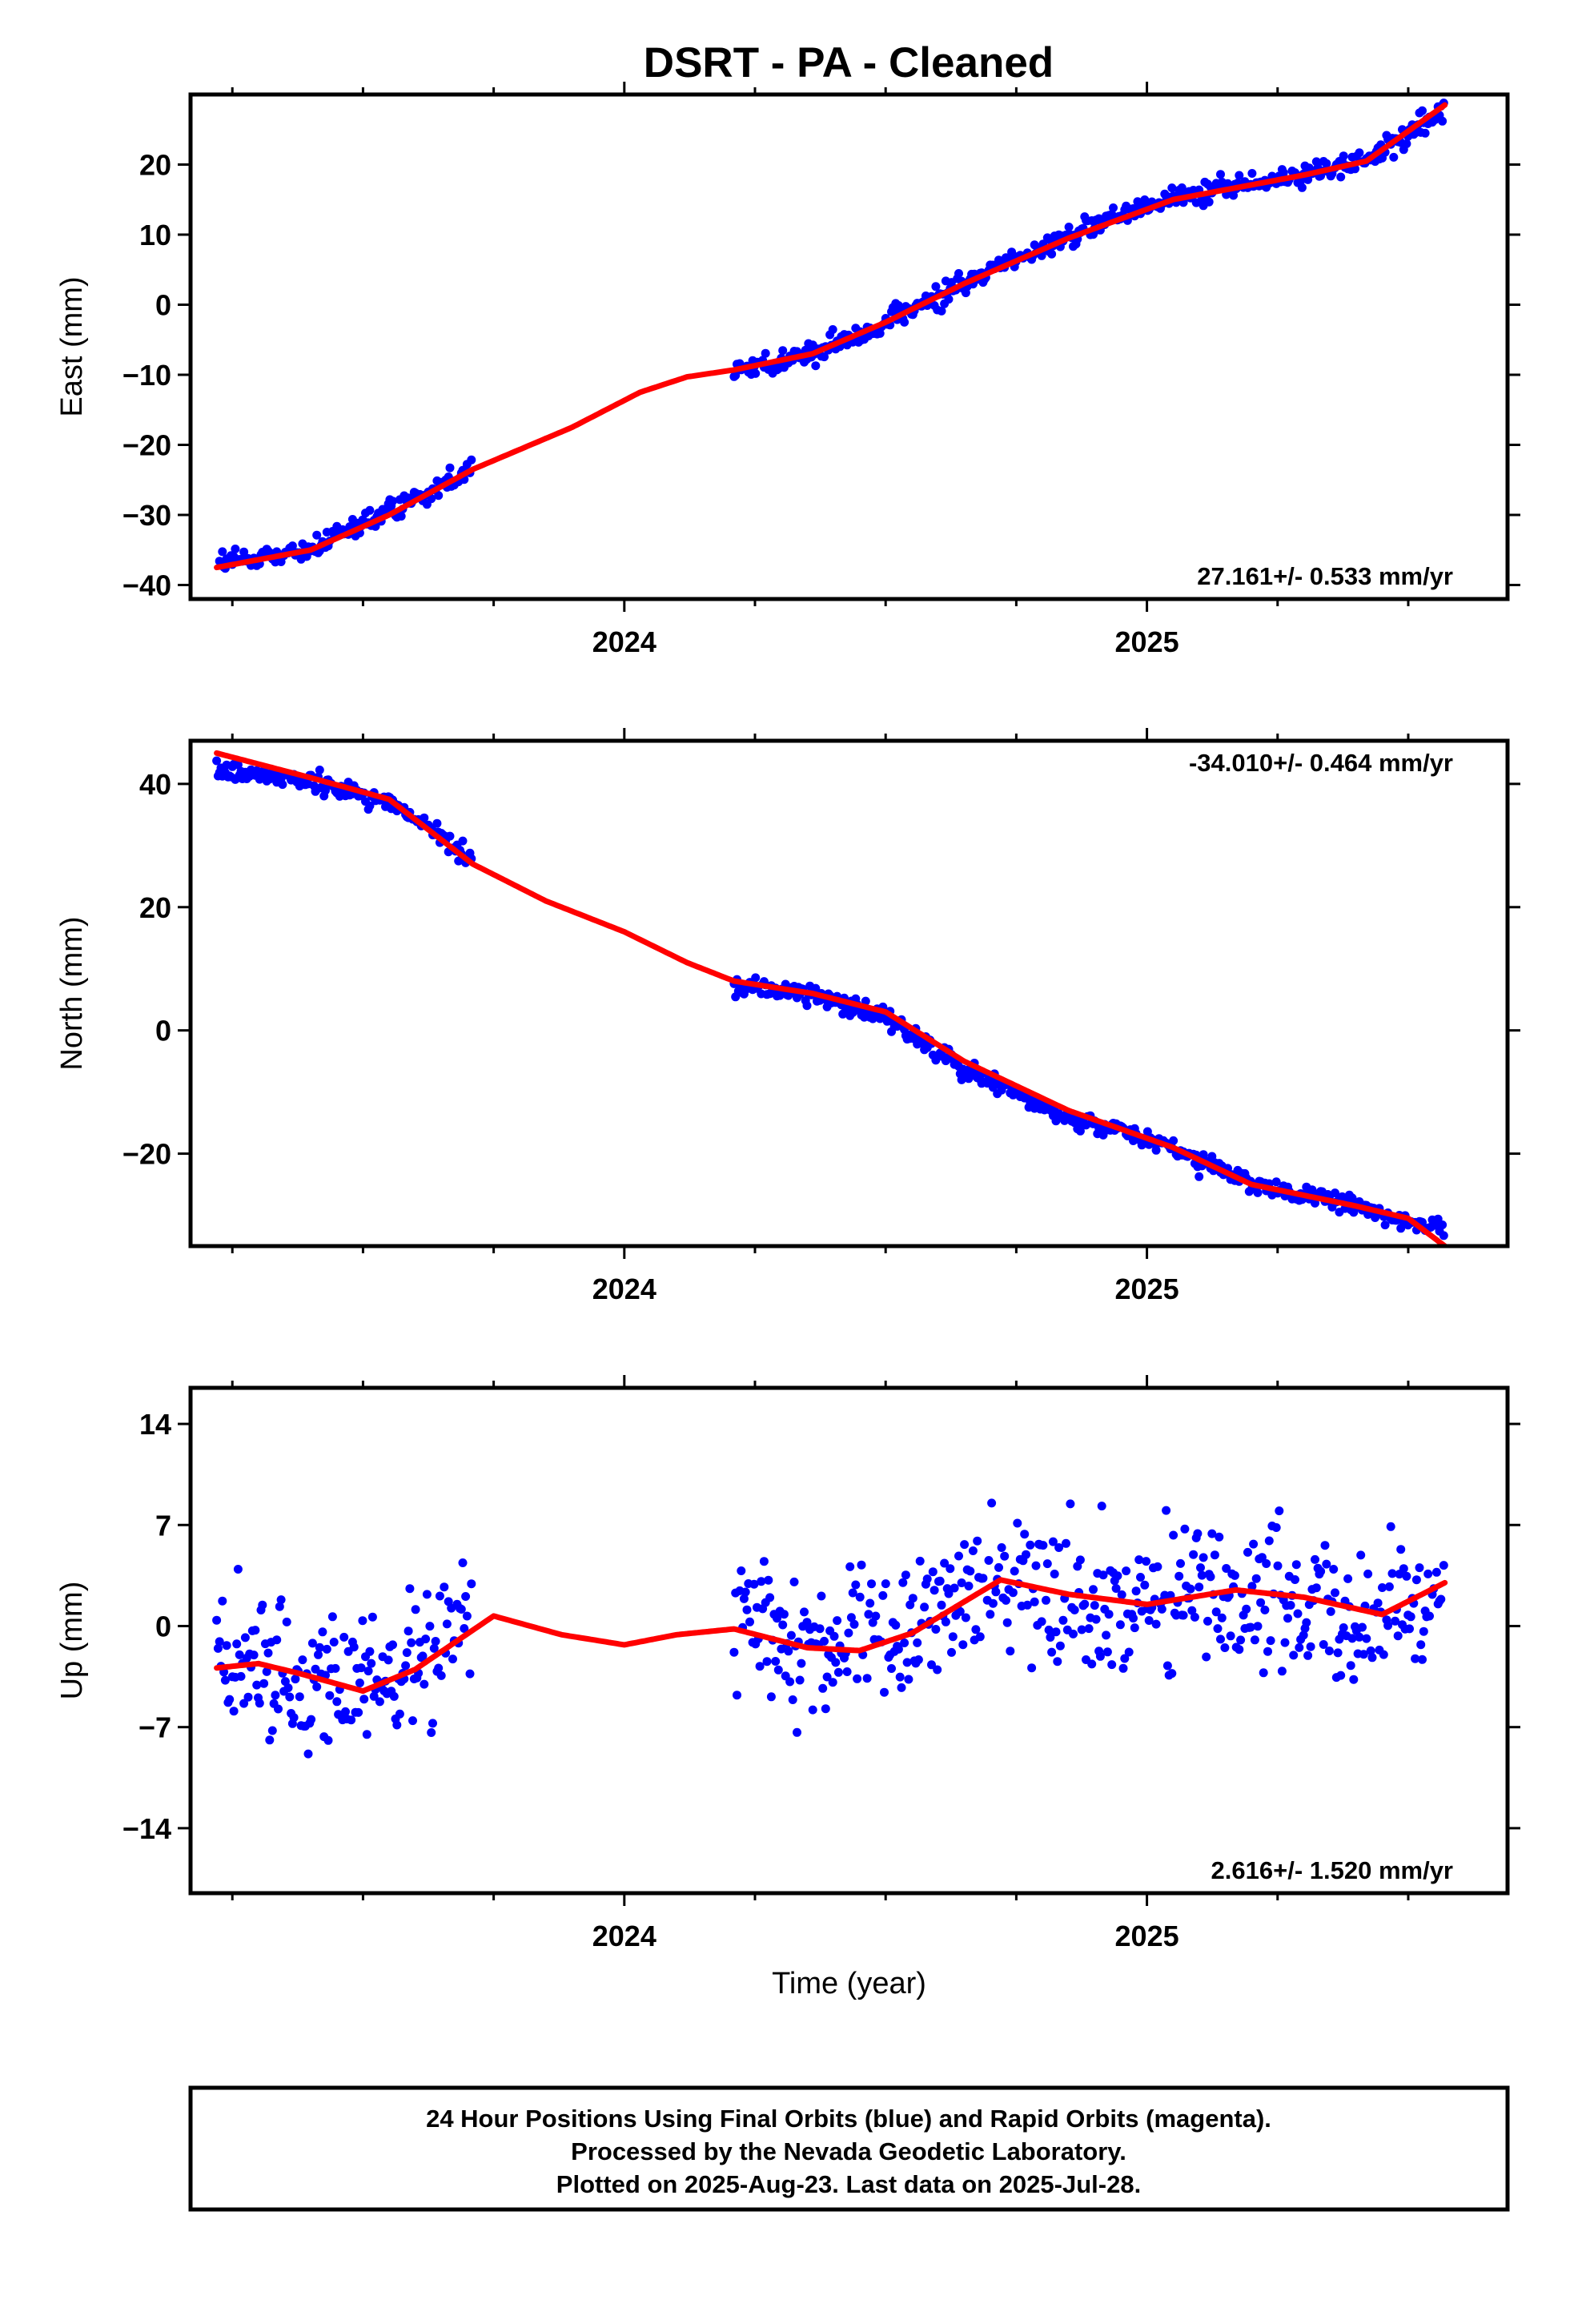 The height and width of the screenshot is (2324, 1582). Describe the element at coordinates (849, 62) in the screenshot. I see `figure-title: DSRT - PA - Cleaned` at that location.